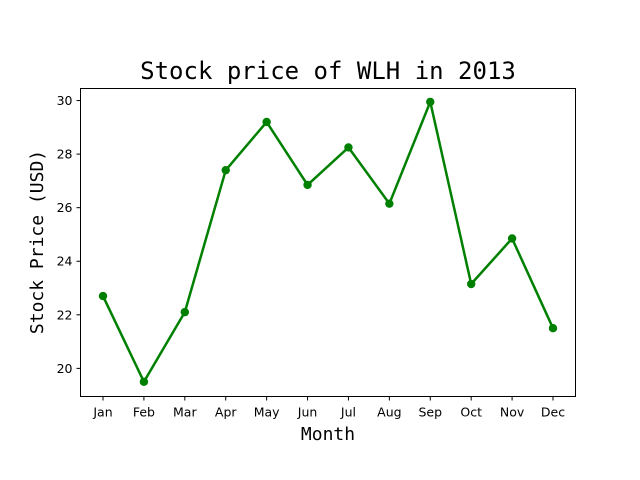  Describe the element at coordinates (512, 238) in the screenshot. I see `data-point-nov` at that location.